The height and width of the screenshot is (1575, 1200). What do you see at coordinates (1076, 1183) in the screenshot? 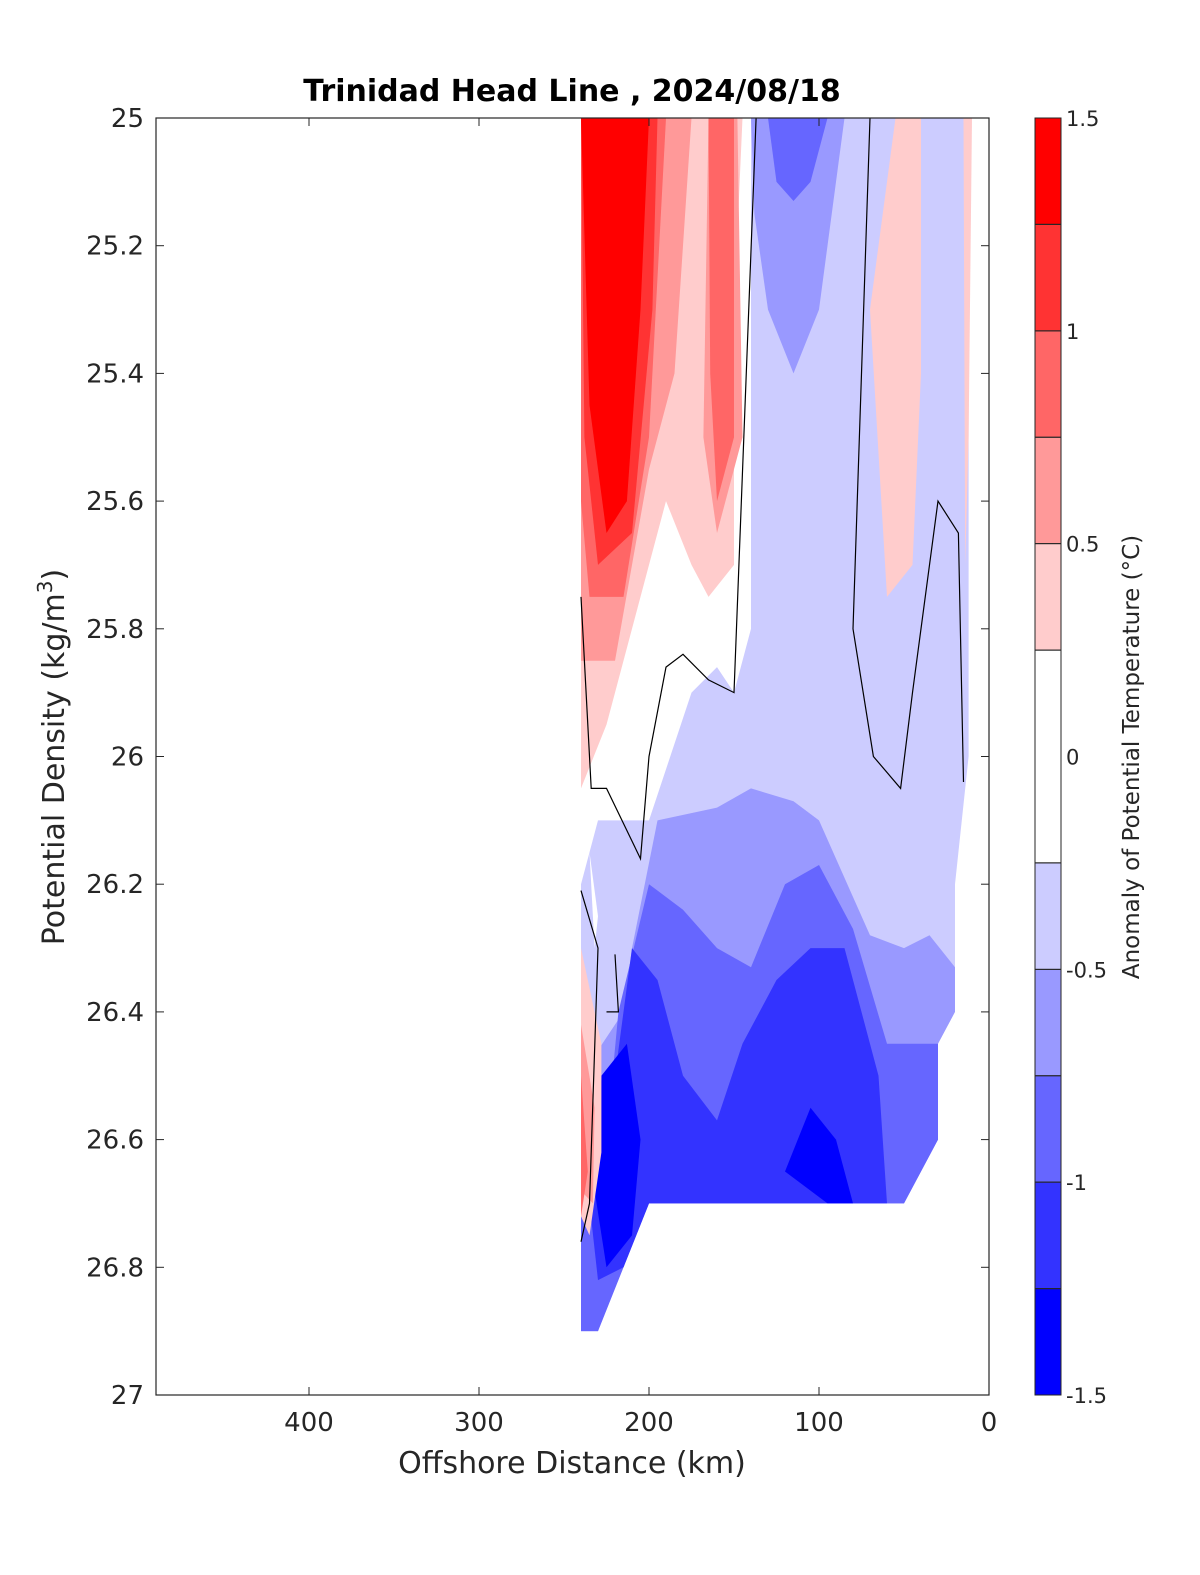
I see `colorbar-tick-label: -1` at bounding box center [1076, 1183].